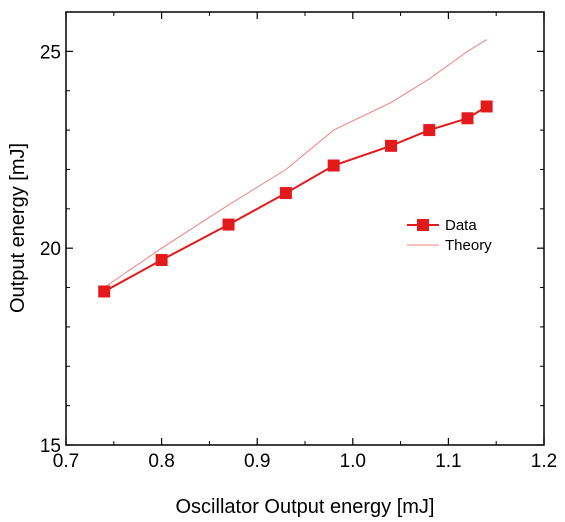 The image size is (565, 522). I want to click on x-axis-label: Oscillator Output energy [mJ], so click(305, 507).